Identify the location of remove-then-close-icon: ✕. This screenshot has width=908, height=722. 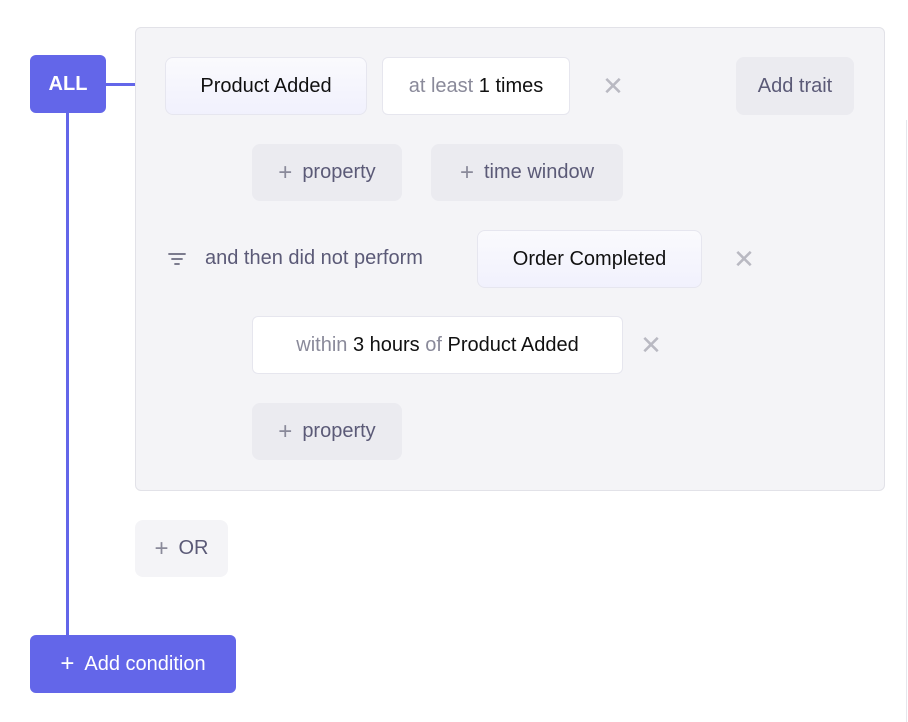
(744, 258).